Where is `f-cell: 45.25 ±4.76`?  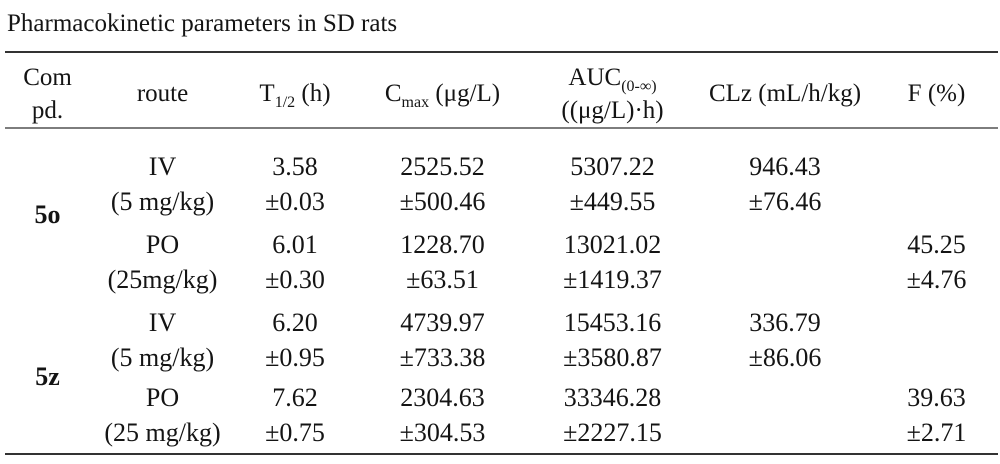
f-cell: 45.25 ±4.76 is located at coordinates (936, 261).